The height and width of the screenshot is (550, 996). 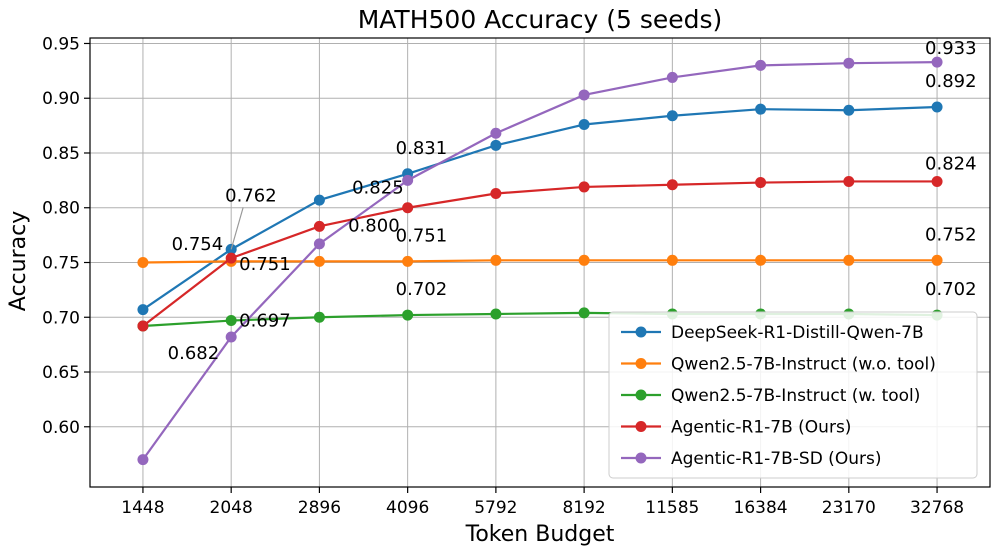 I want to click on y-tick-label: 0.85, so click(x=61, y=154).